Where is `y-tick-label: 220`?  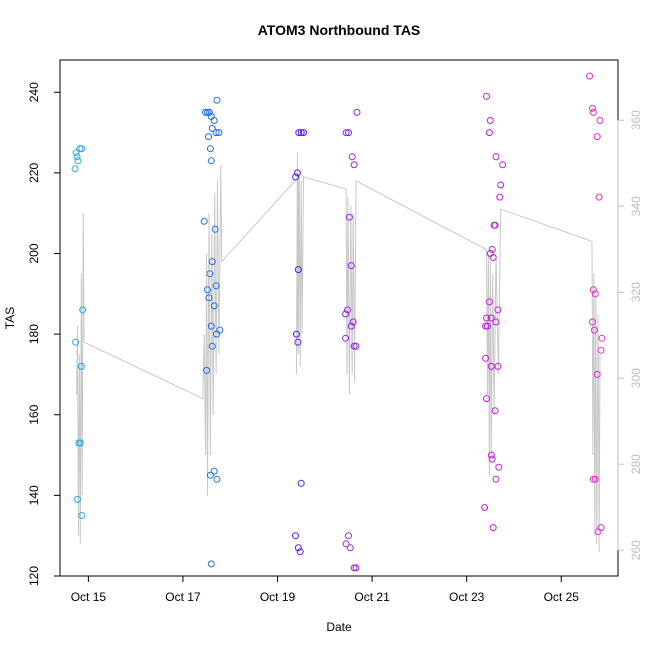 y-tick-label: 220 is located at coordinates (34, 173).